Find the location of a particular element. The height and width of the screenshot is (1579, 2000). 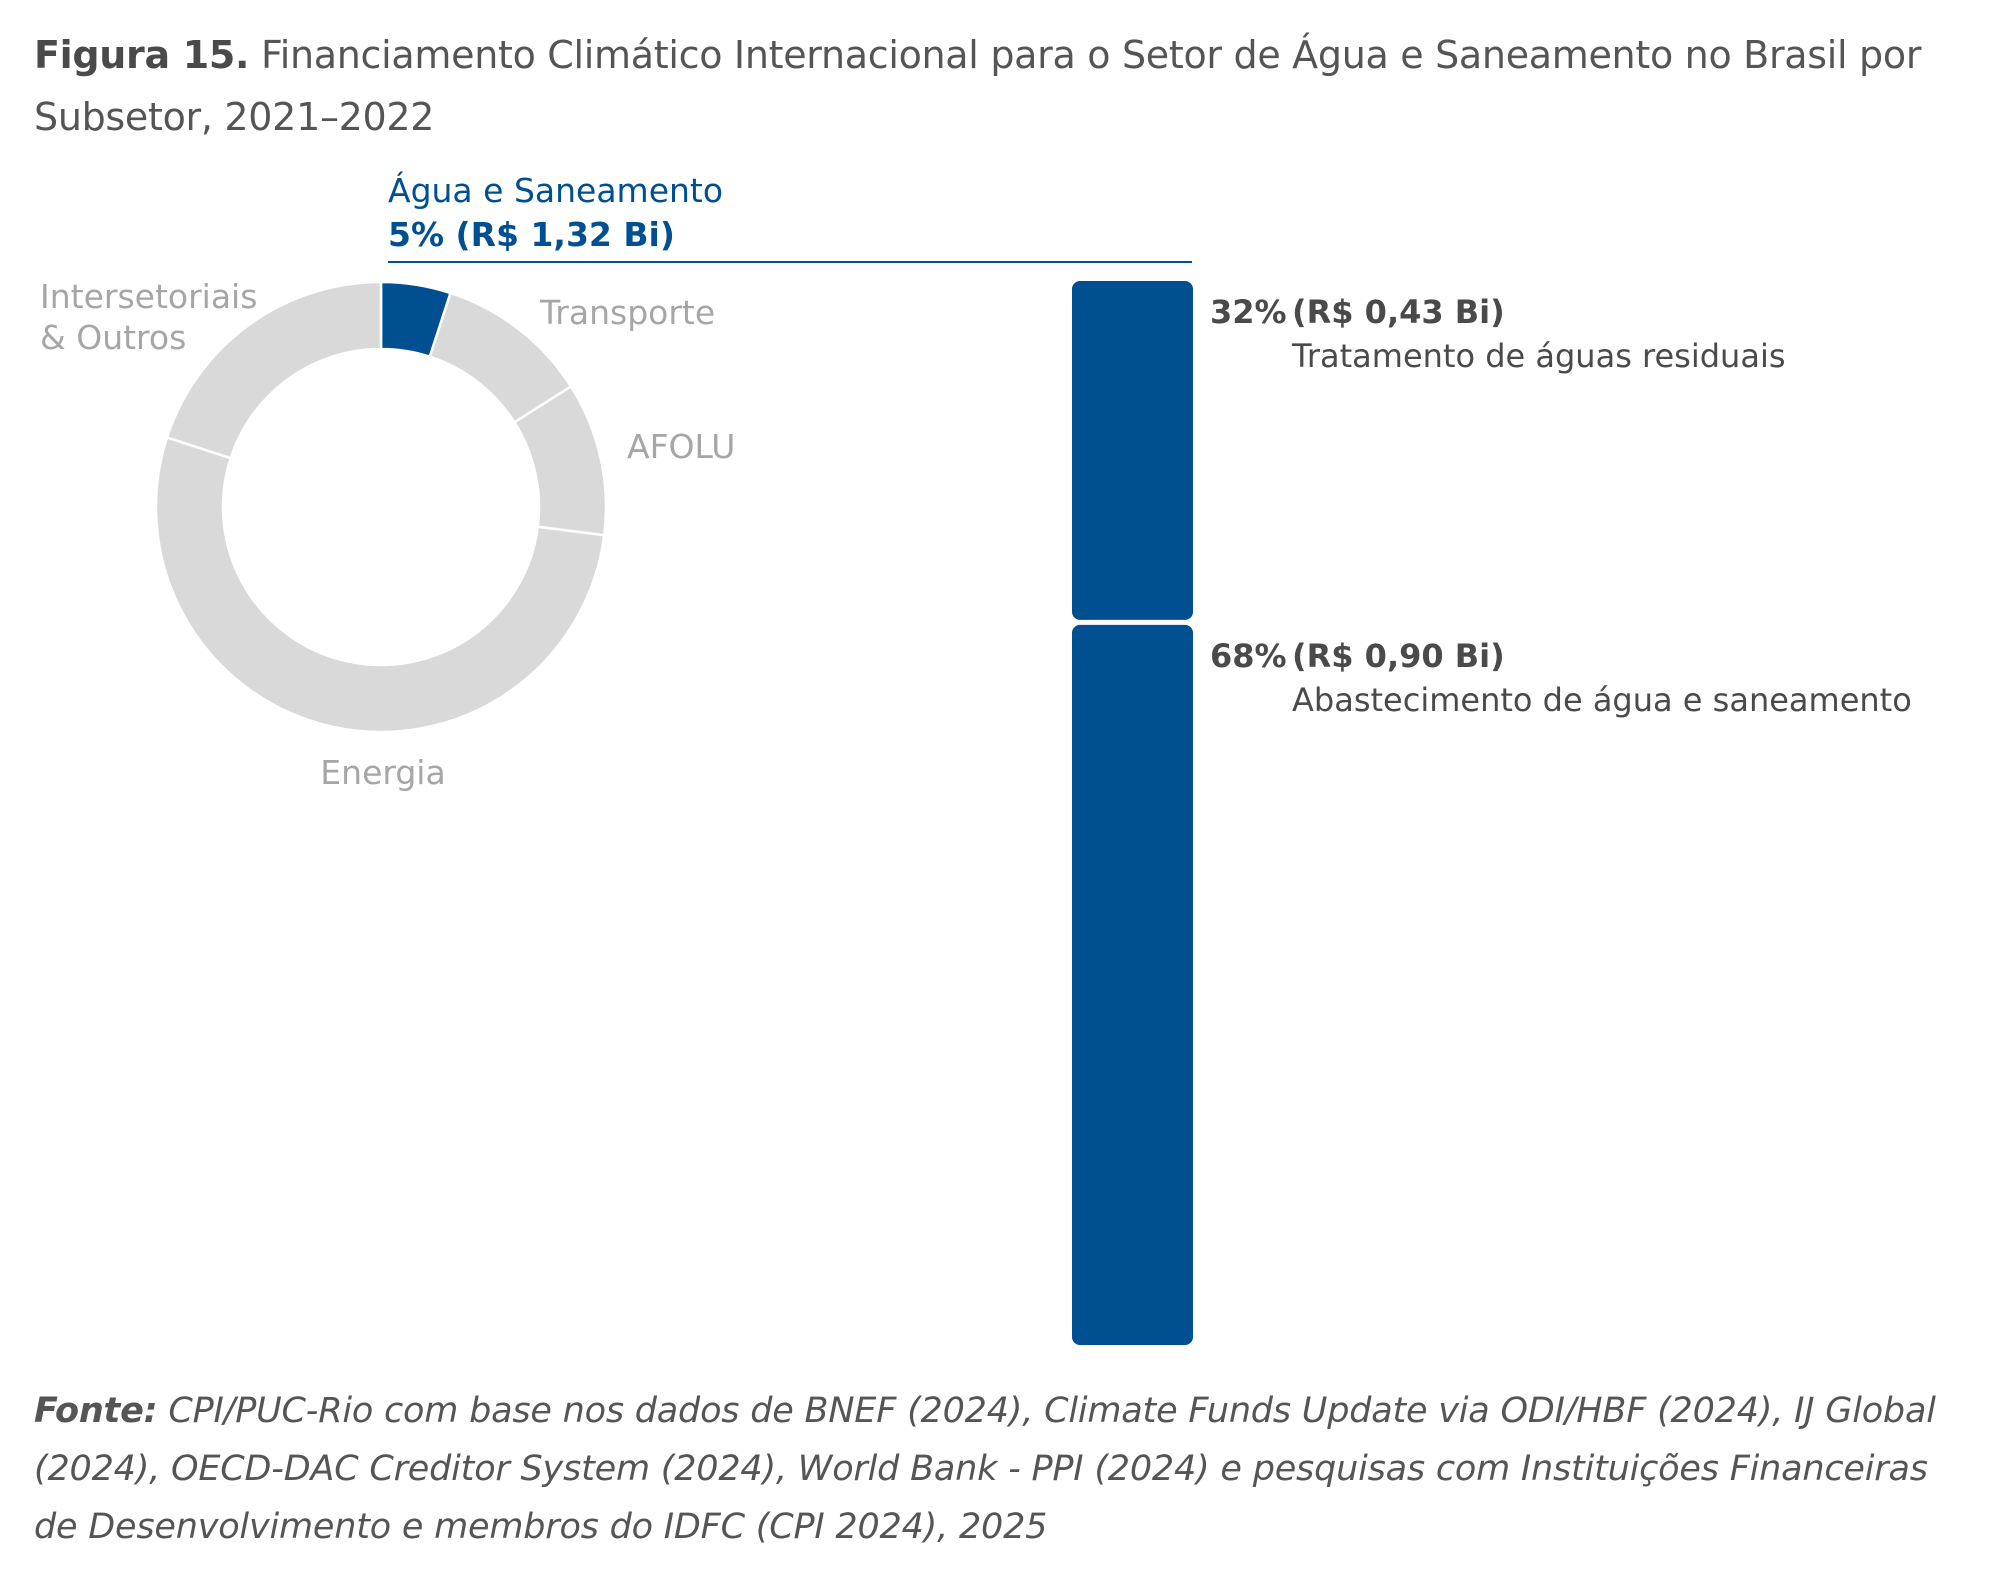

label-afolu: AFOLU is located at coordinates (681, 446).